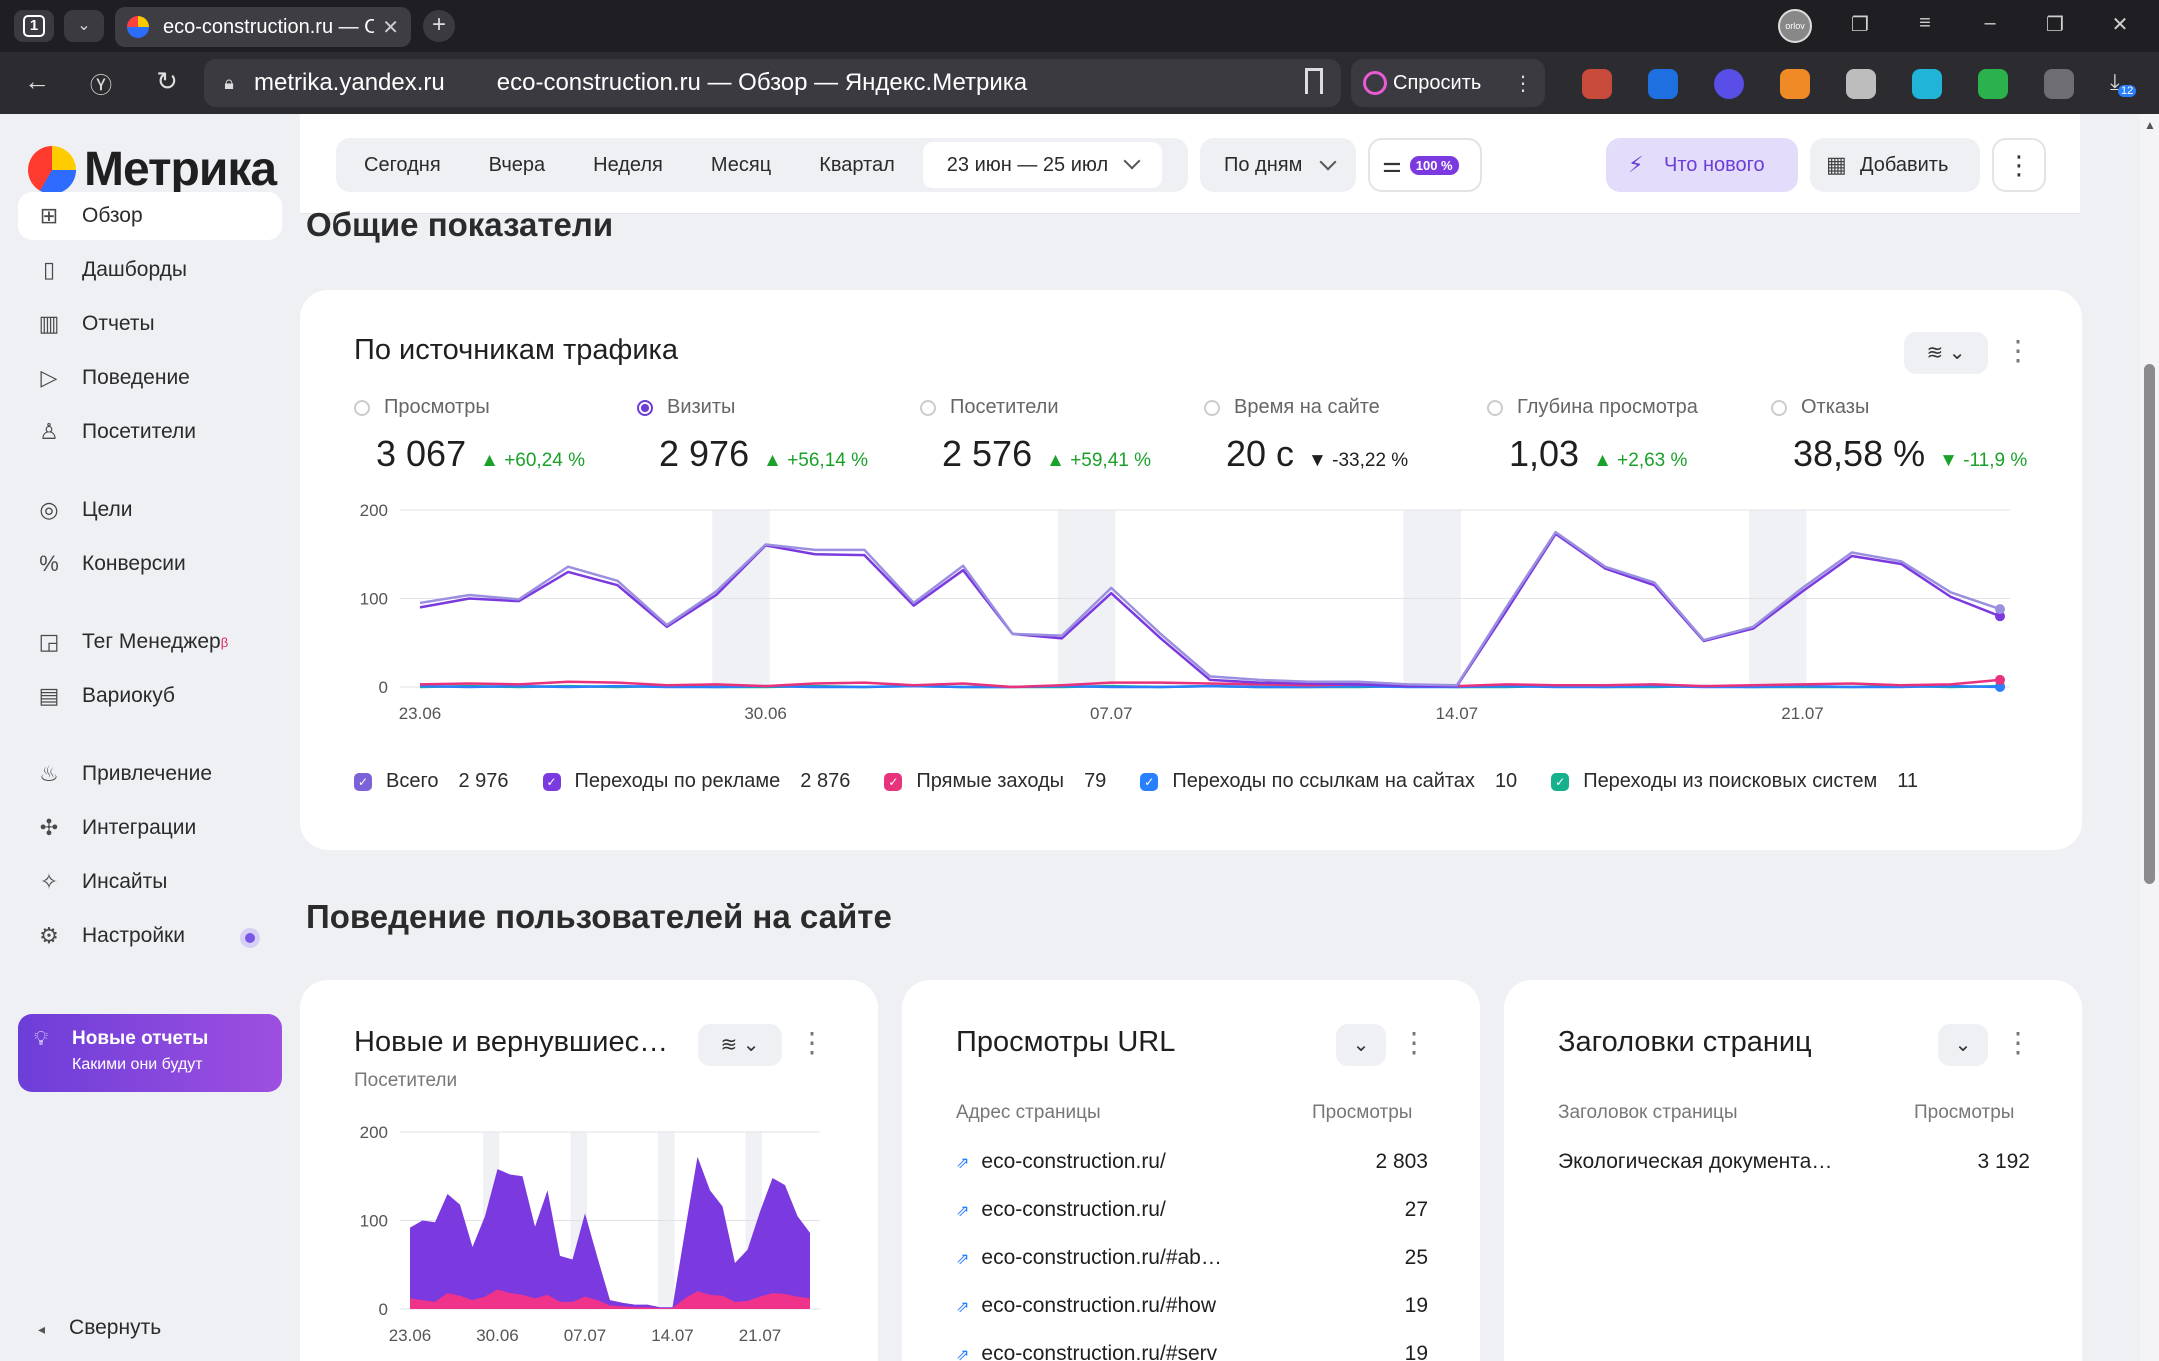 This screenshot has width=2159, height=1361. Describe the element at coordinates (752, 435) in the screenshot. I see `metric-1: Визиты 2 976 ▲ +56,14 %` at that location.